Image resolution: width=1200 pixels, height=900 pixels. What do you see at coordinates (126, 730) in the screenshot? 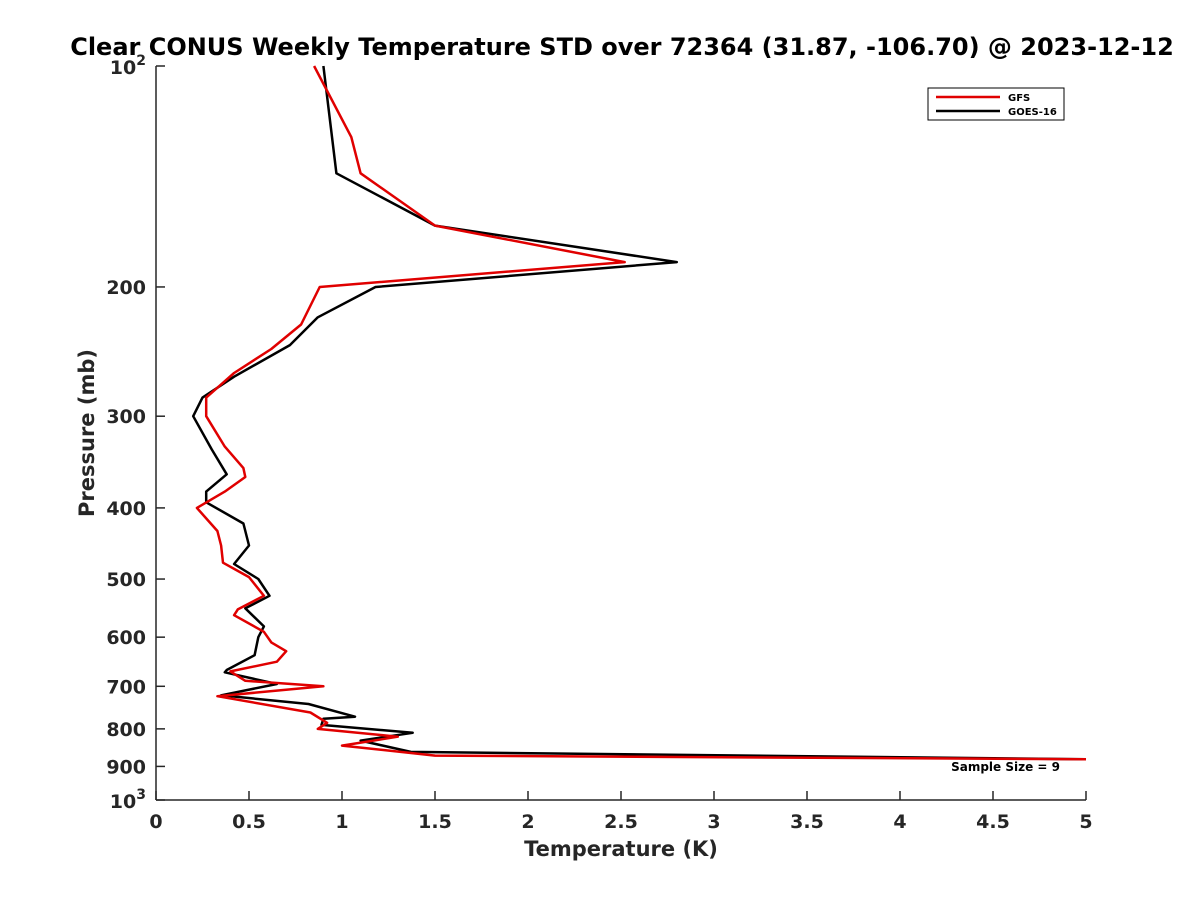
I see `y-tick-label: 800` at bounding box center [126, 730].